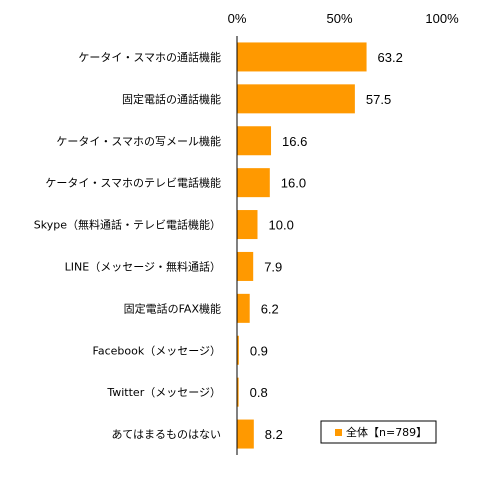 This screenshot has height=478, width=491. Describe the element at coordinates (442, 18) in the screenshot. I see `x-tick-label: 100%` at that location.